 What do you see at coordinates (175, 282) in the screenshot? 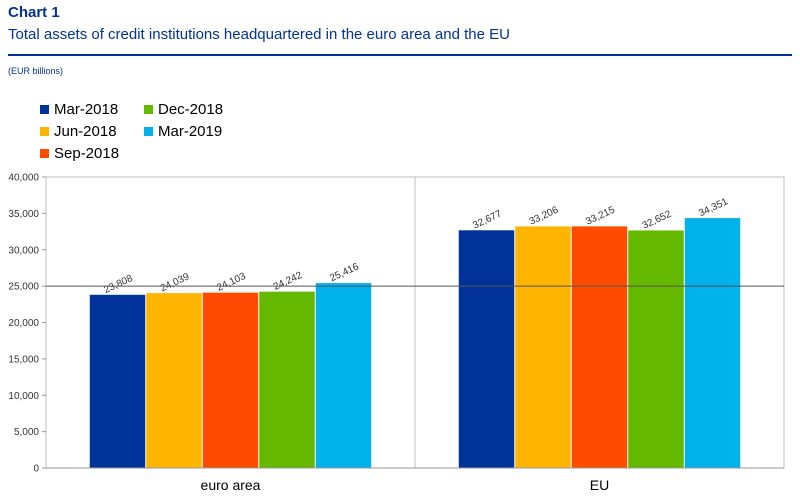
I see `data-label: 24,039` at bounding box center [175, 282].